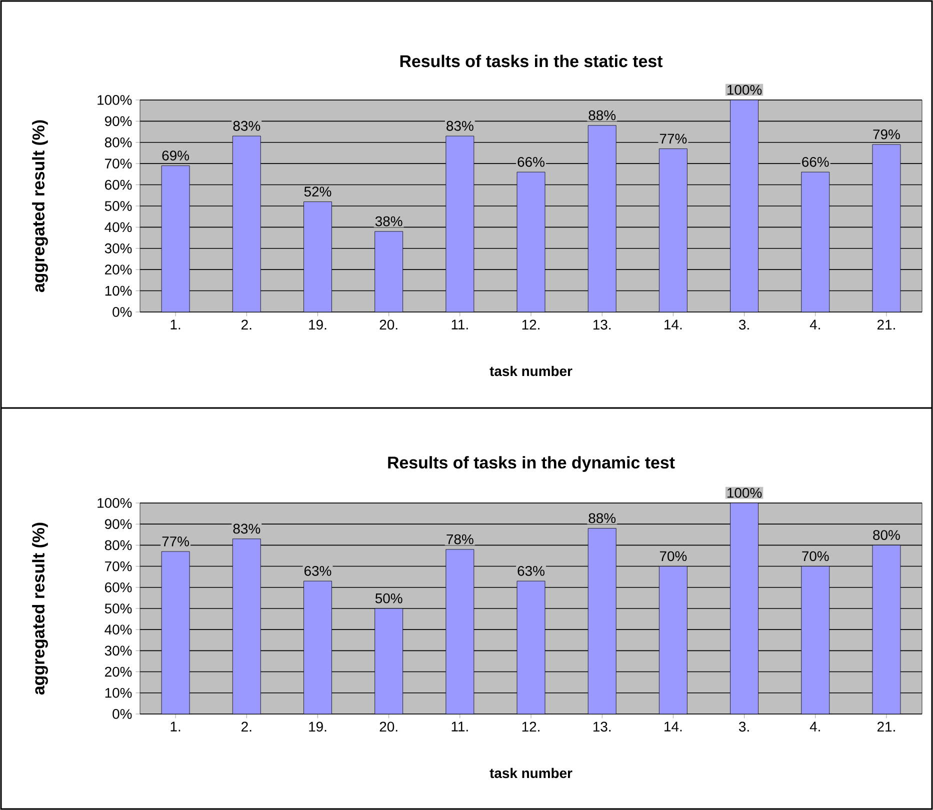 This screenshot has height=810, width=933. Describe the element at coordinates (176, 155) in the screenshot. I see `data-label: 69%` at that location.